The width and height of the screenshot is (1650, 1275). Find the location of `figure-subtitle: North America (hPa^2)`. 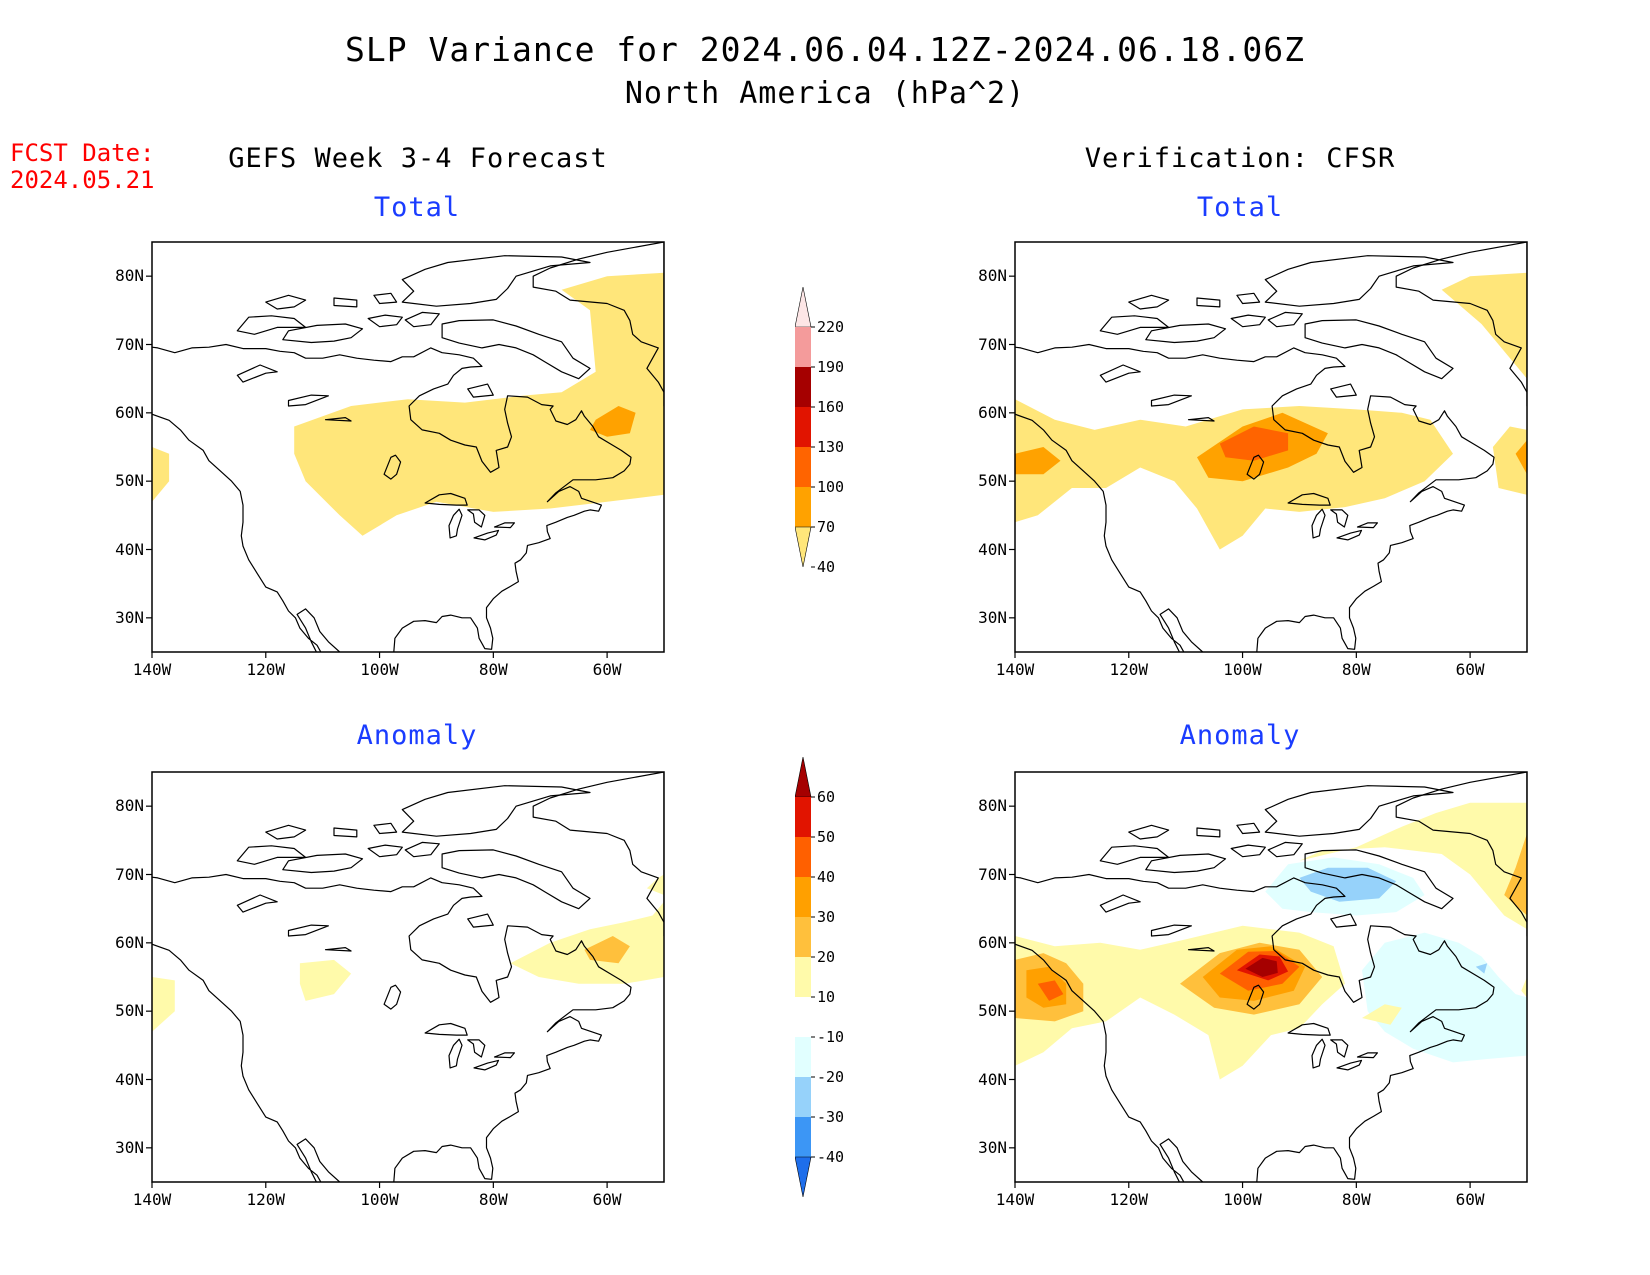

figure-subtitle: North America (hPa^2) is located at coordinates (825, 93).